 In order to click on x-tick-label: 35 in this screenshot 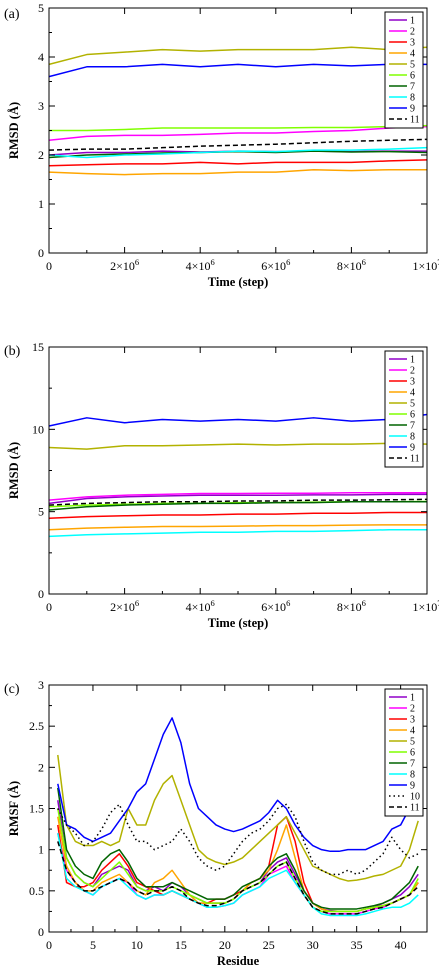, I will do `click(357, 945)`.